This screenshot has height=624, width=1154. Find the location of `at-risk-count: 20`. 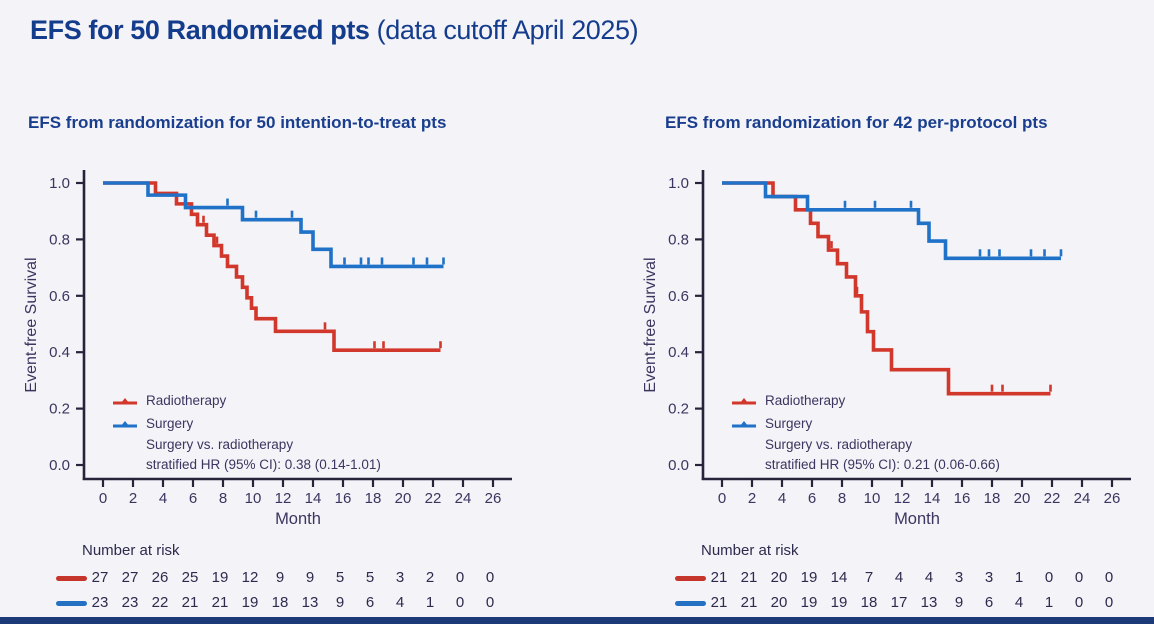

at-risk-count: 20 is located at coordinates (779, 577).